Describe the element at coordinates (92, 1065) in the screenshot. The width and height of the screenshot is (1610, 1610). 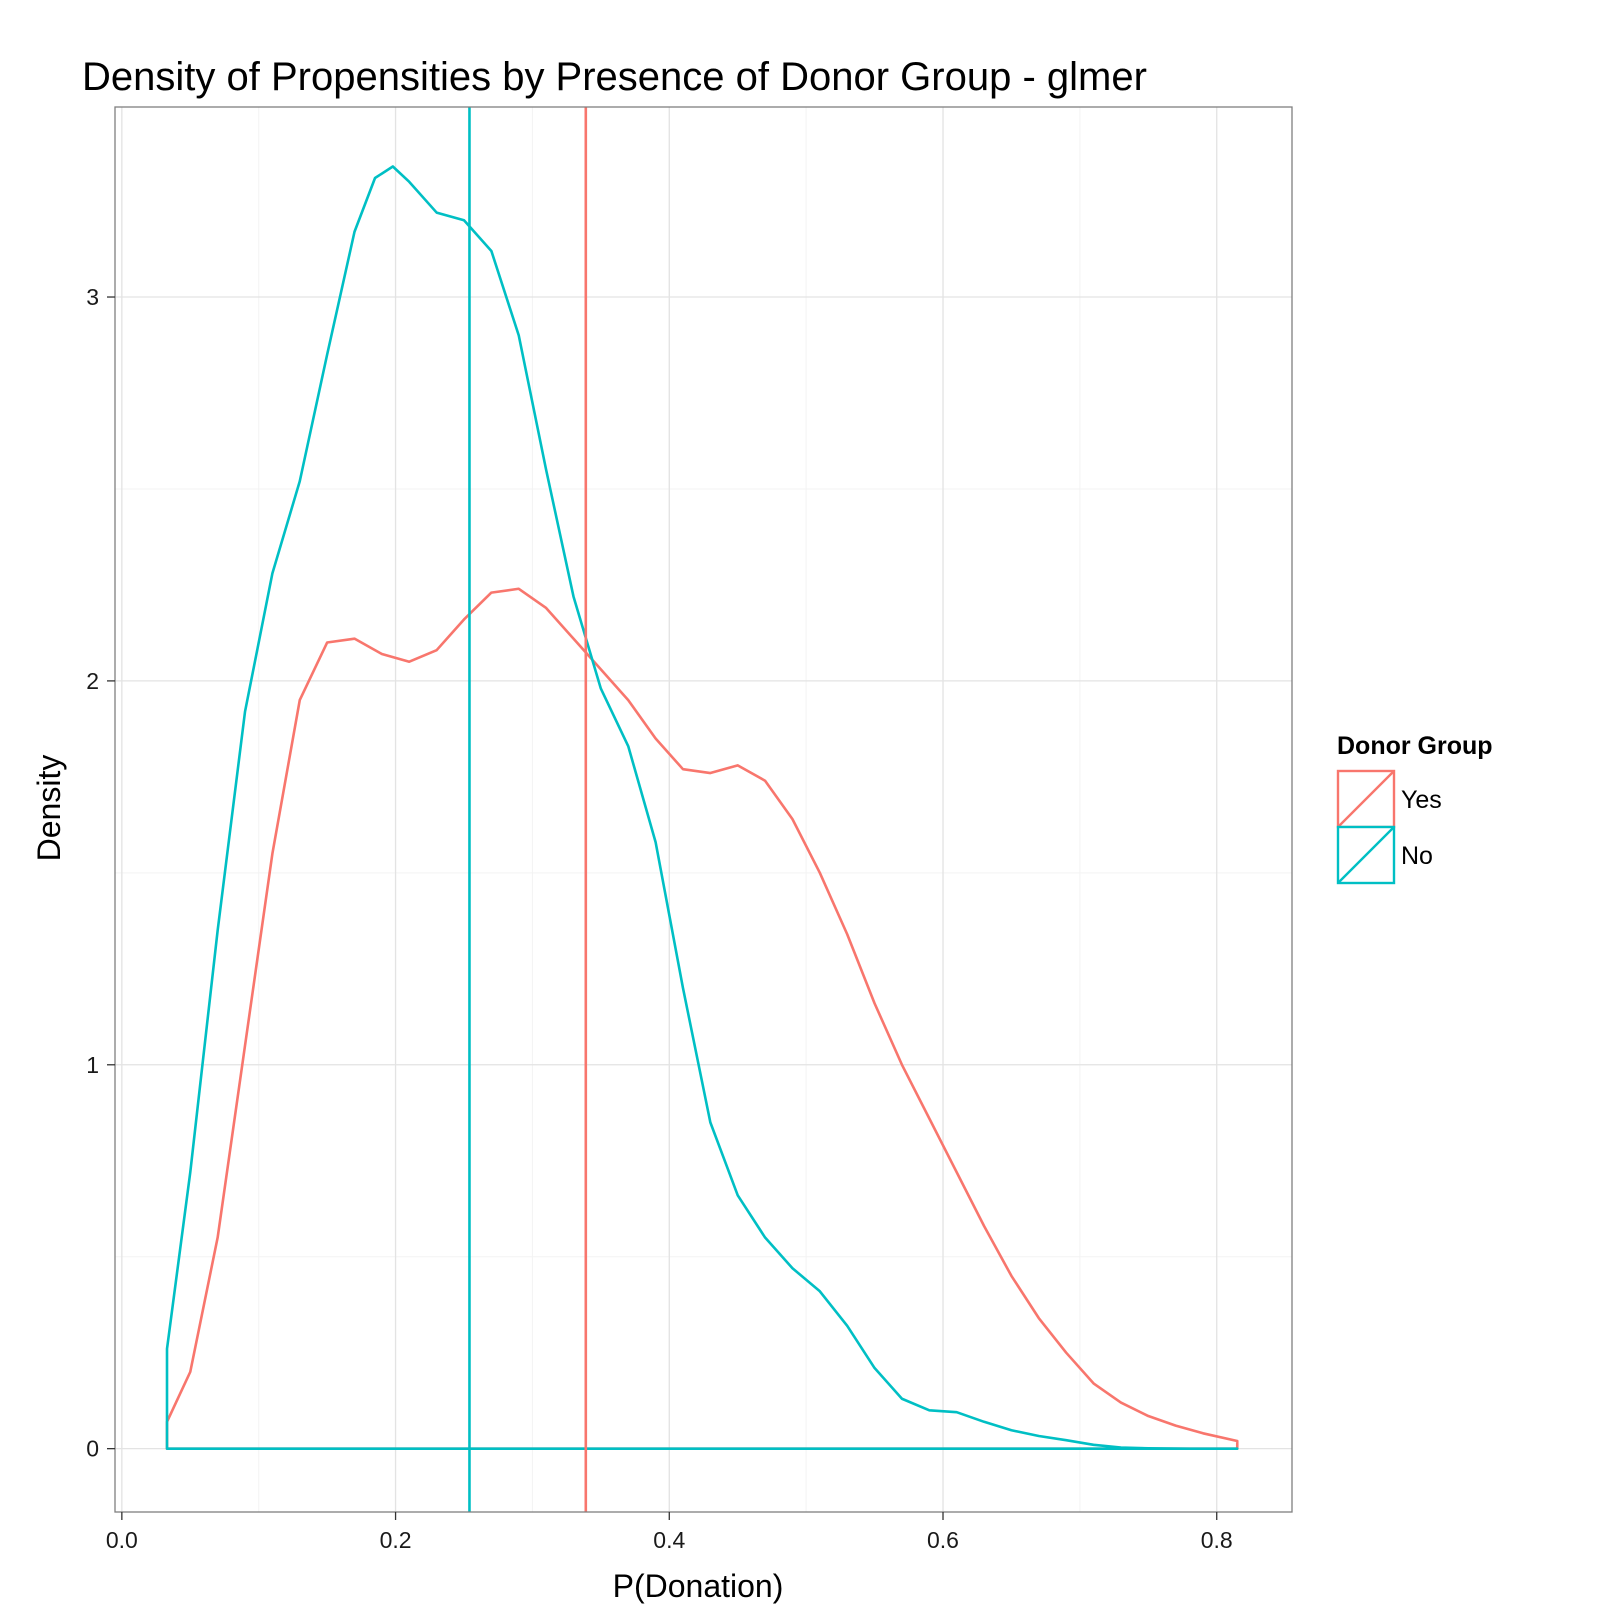
I see `y-tick-label: 1` at that location.